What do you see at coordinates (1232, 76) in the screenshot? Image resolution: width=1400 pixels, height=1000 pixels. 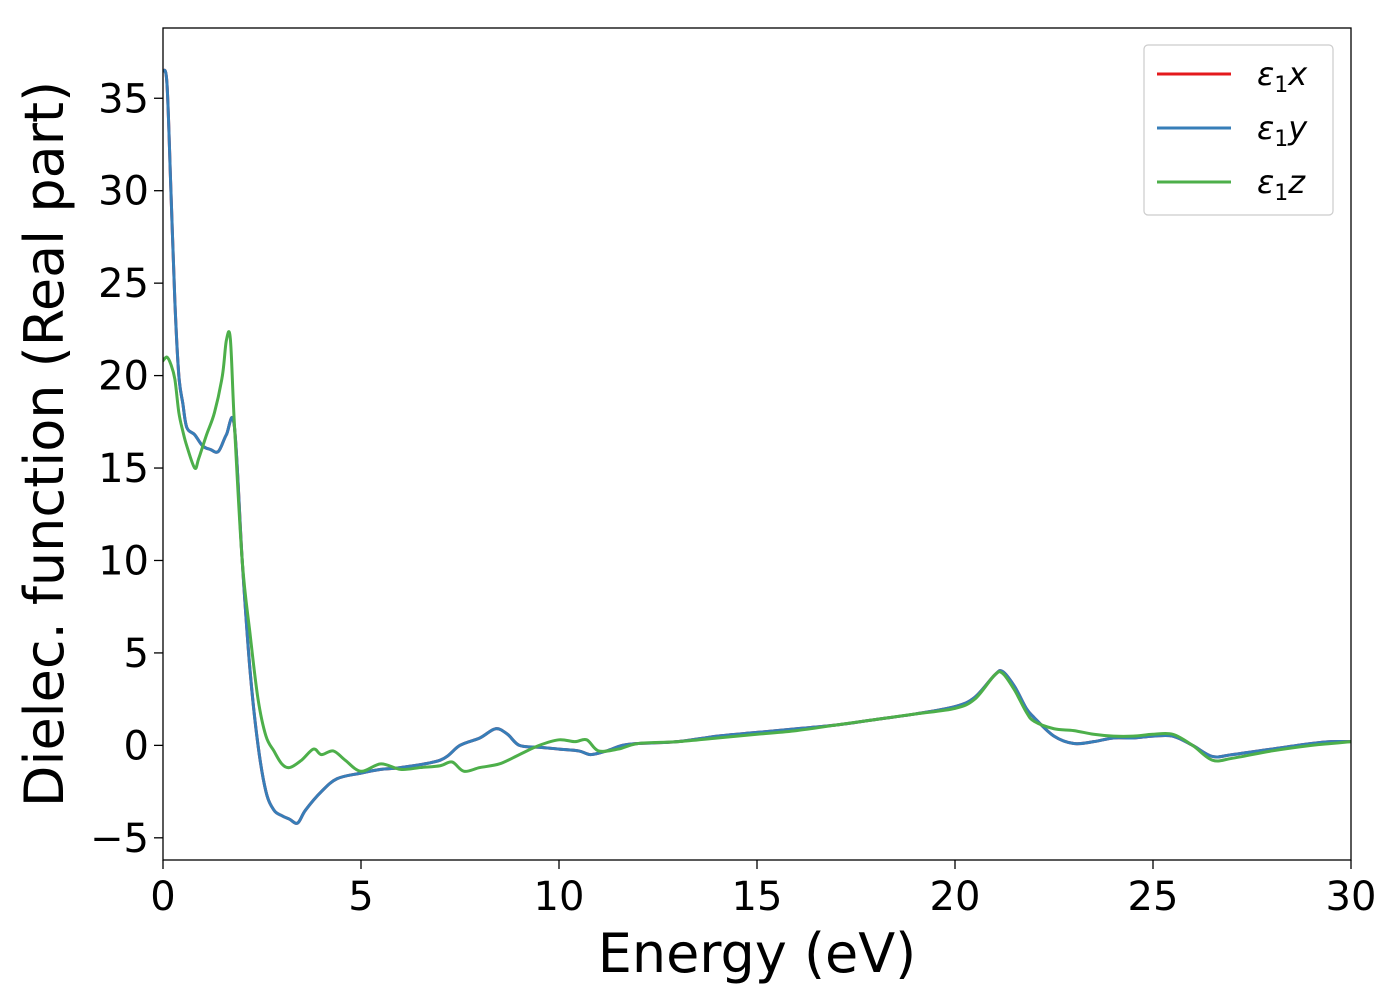 I see `legend-item-x: ε1x` at bounding box center [1232, 76].